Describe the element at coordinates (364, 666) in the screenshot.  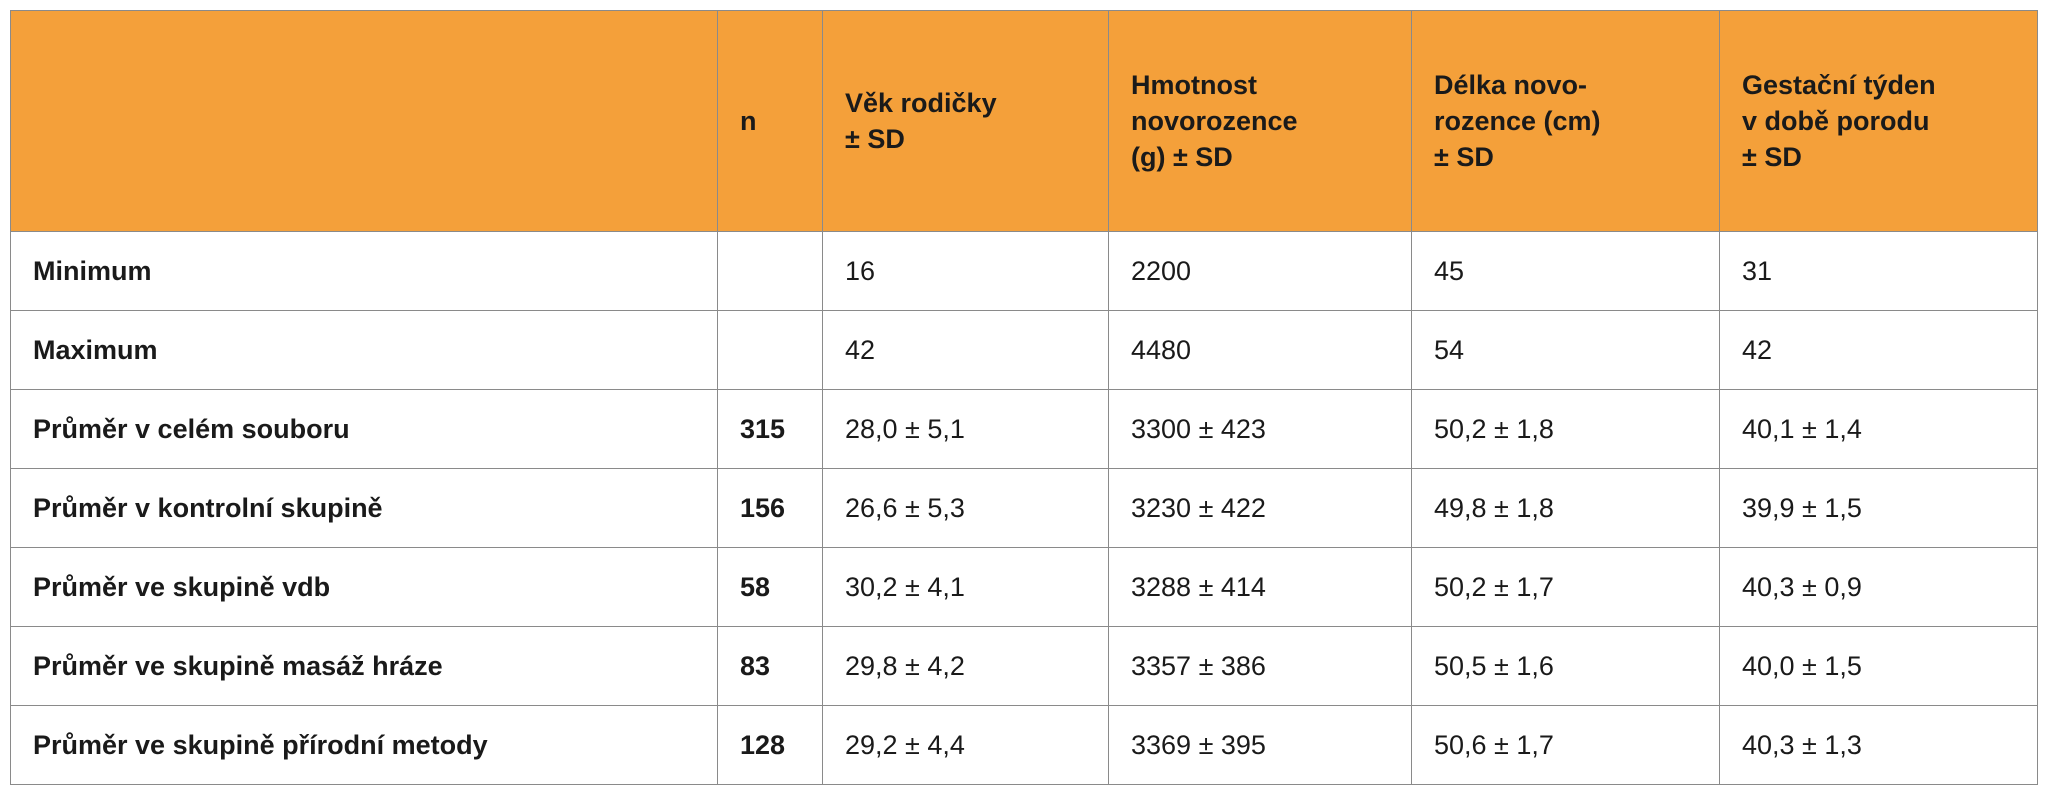
I see `row-label: Průměr ve skupině masáž hráze` at that location.